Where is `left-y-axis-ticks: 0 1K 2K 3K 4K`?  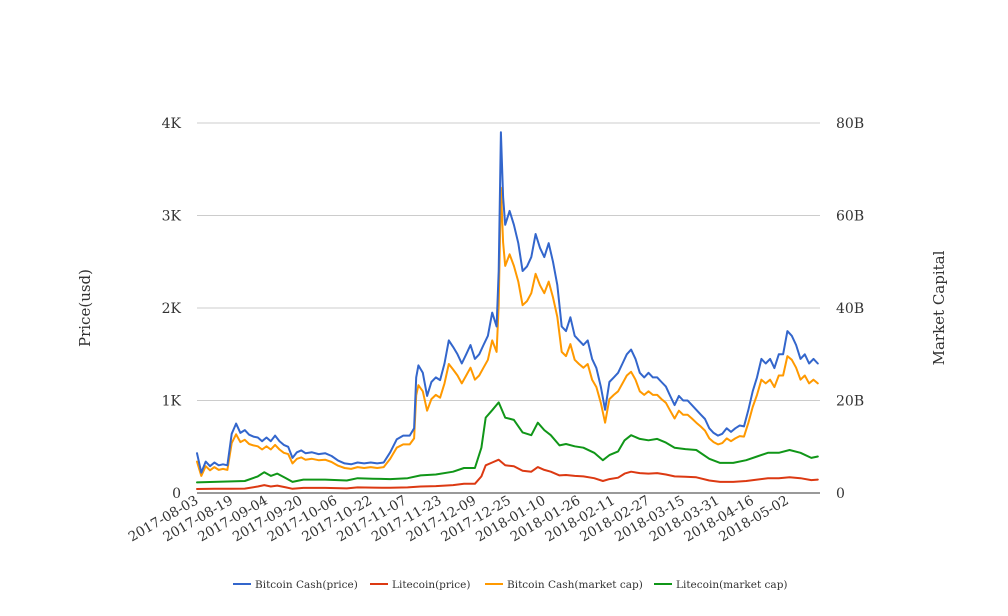 left-y-axis-ticks: 0 1K 2K 3K 4K is located at coordinates (172, 309).